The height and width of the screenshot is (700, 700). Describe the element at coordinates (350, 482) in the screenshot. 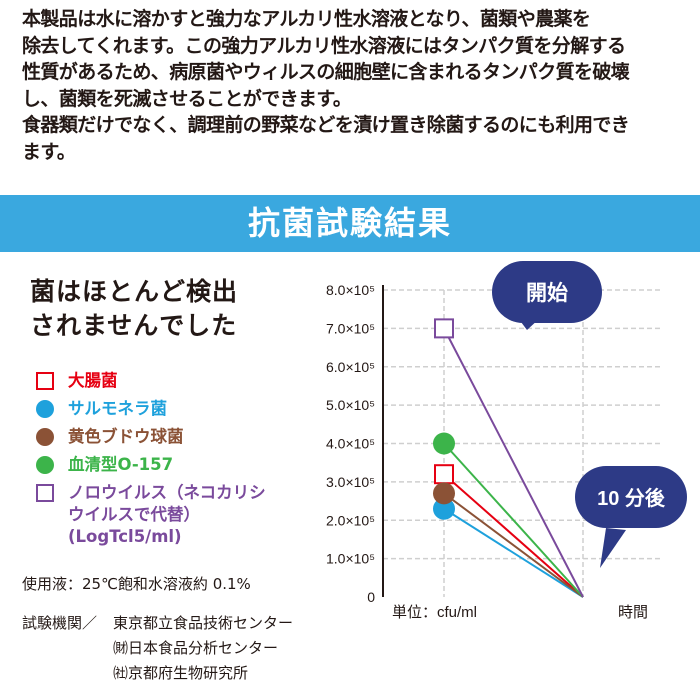

I see `y-tick-label: 3.0×10⁵` at that location.